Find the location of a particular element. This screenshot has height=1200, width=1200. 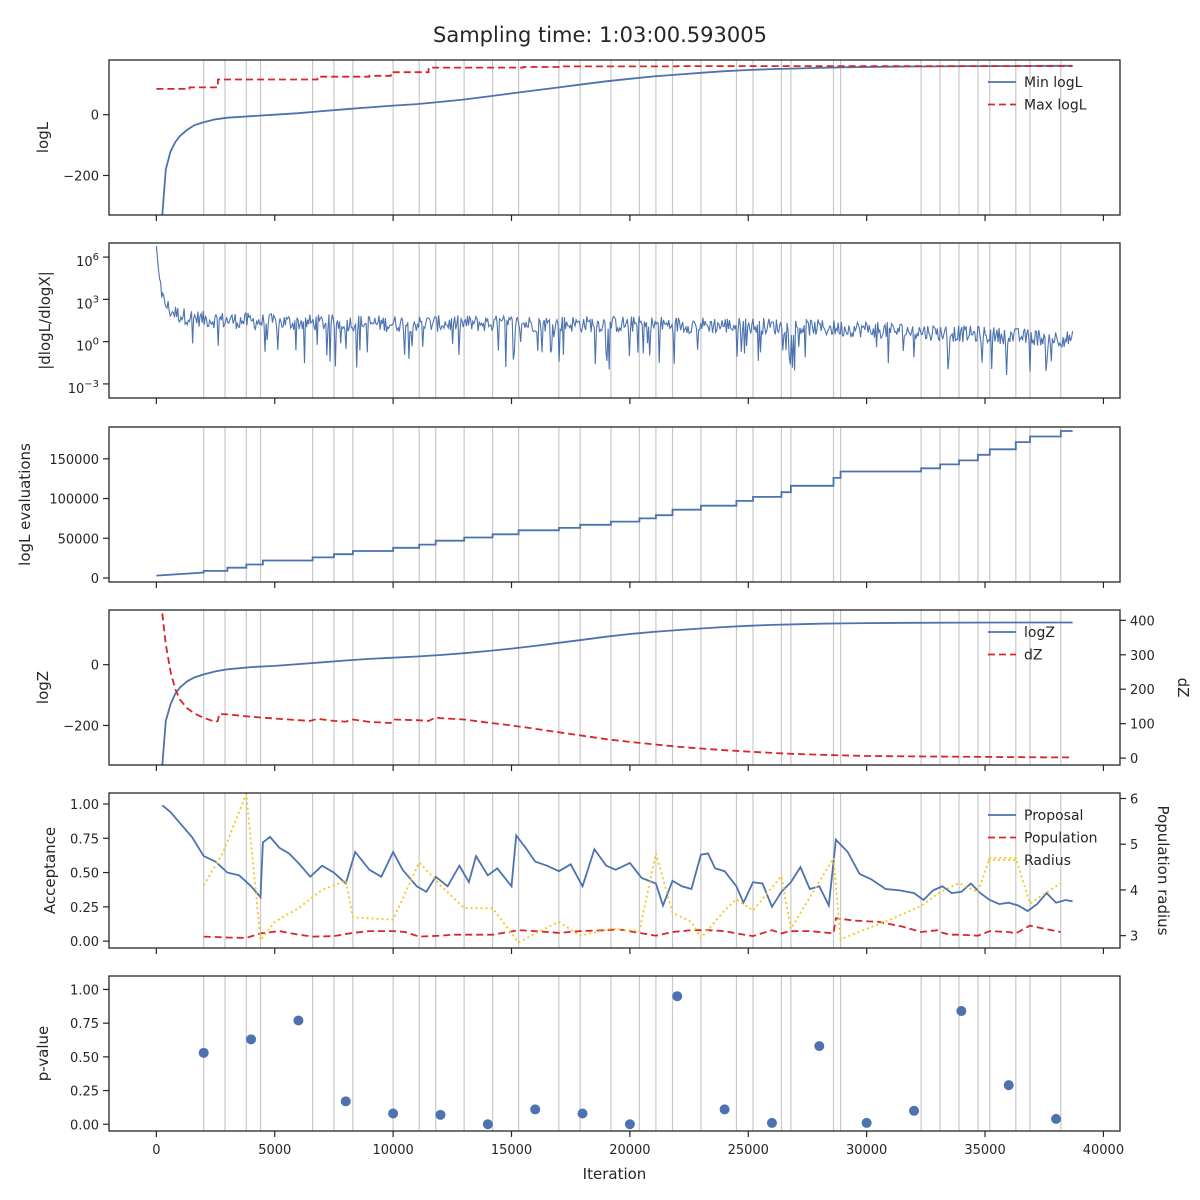

y-tick-label-right: 0 is located at coordinates (1134, 759).